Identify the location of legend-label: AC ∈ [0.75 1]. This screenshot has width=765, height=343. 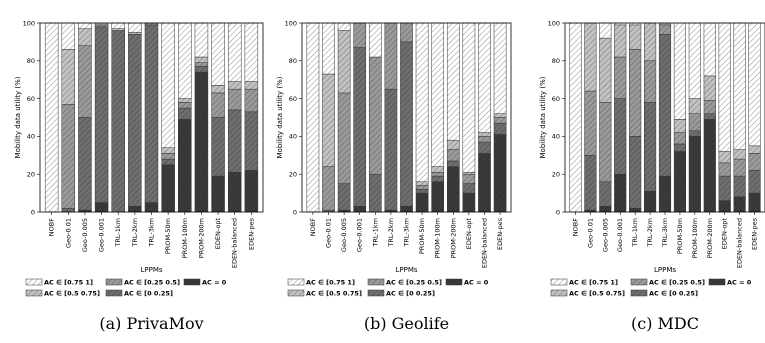
(593, 283).